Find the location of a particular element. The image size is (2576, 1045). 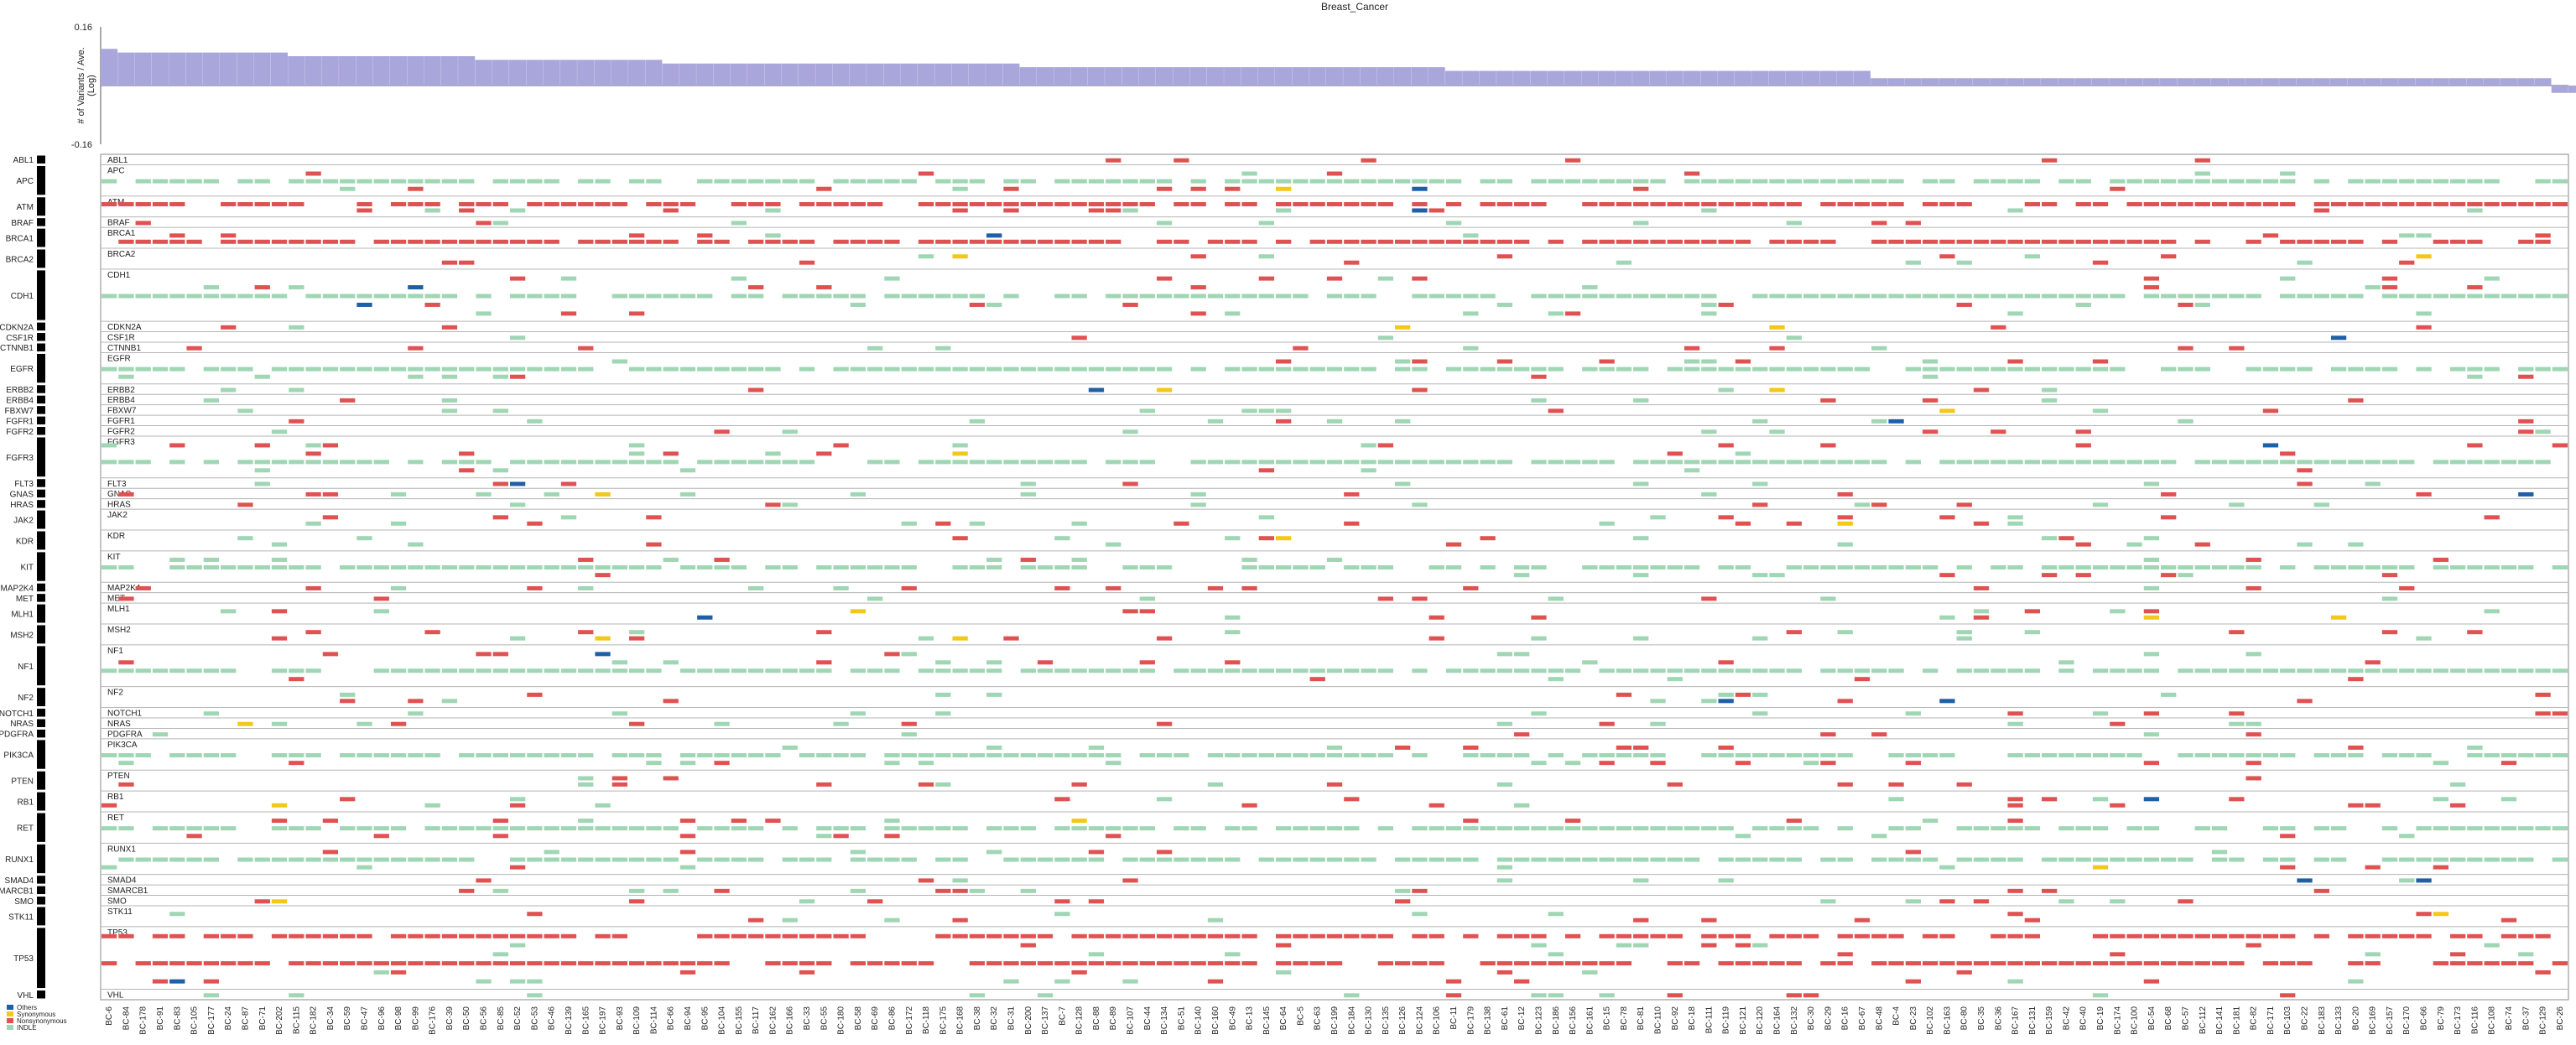

gene-label-inner: NF2 is located at coordinates (115, 694).